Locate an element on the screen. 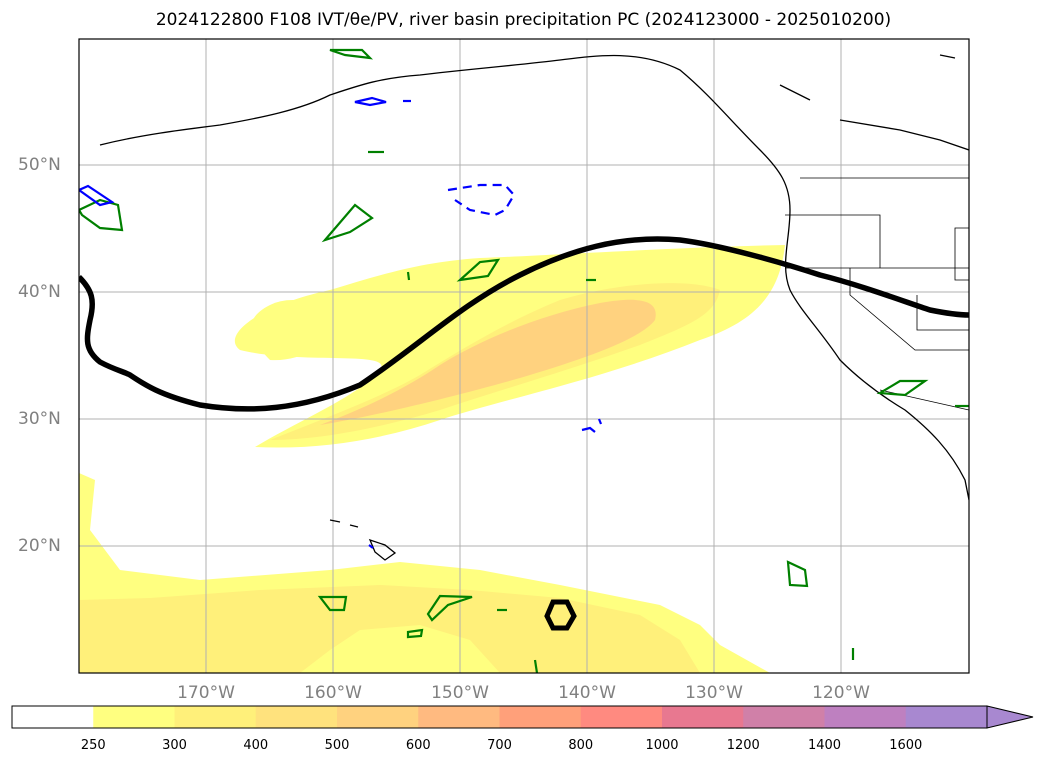 The height and width of the screenshot is (767, 1047). colorbar-tick-label: 800 is located at coordinates (581, 745).